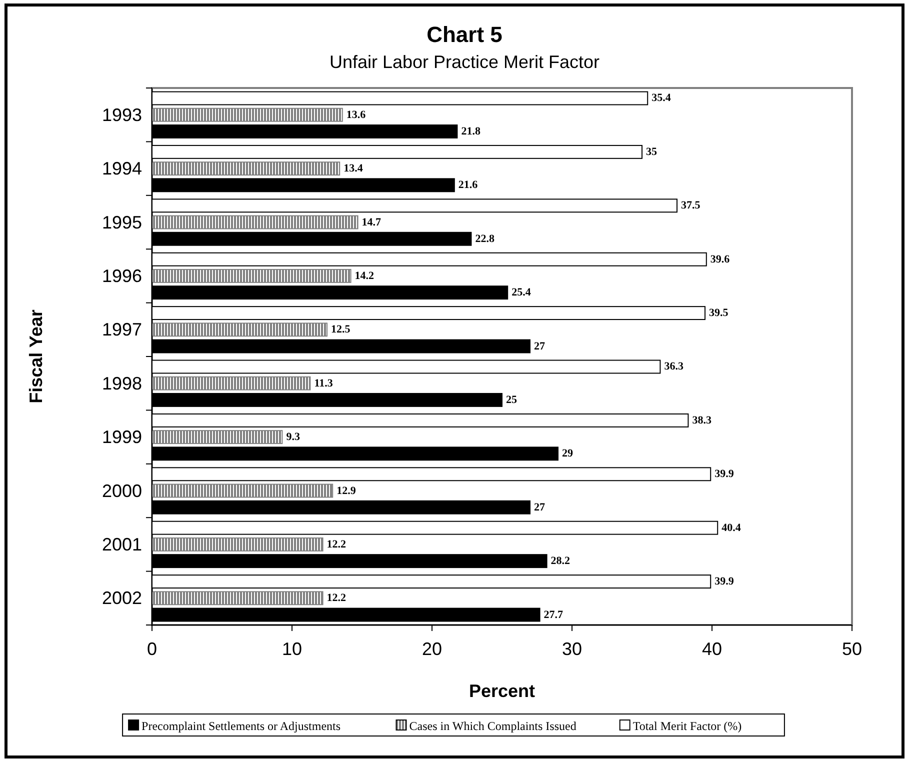 The image size is (909, 762). I want to click on data-label: 28.2, so click(560, 561).